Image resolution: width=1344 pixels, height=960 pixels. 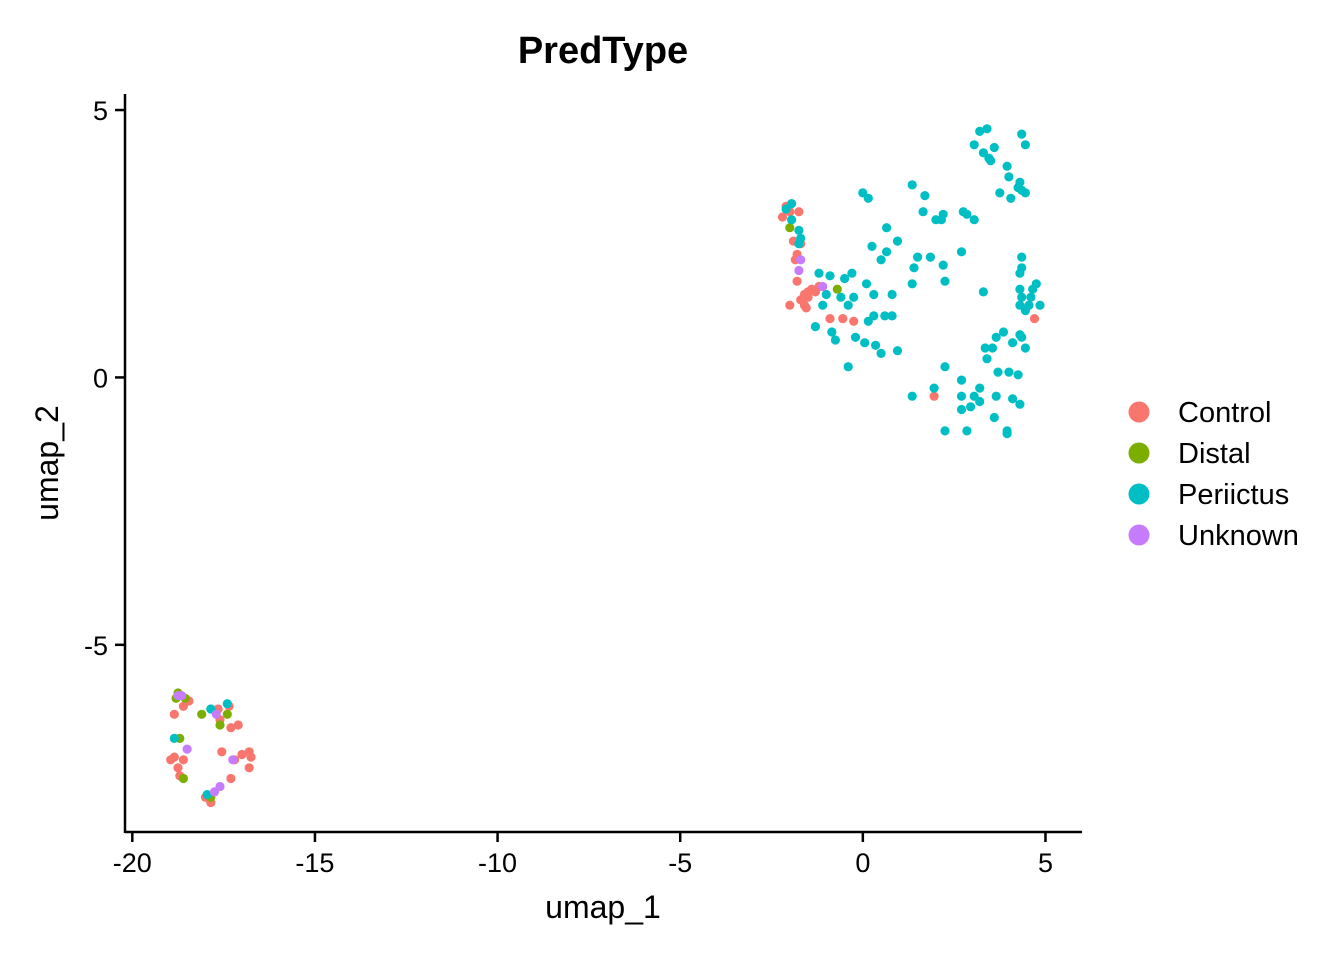 I want to click on legend-key-control, so click(x=1139, y=412).